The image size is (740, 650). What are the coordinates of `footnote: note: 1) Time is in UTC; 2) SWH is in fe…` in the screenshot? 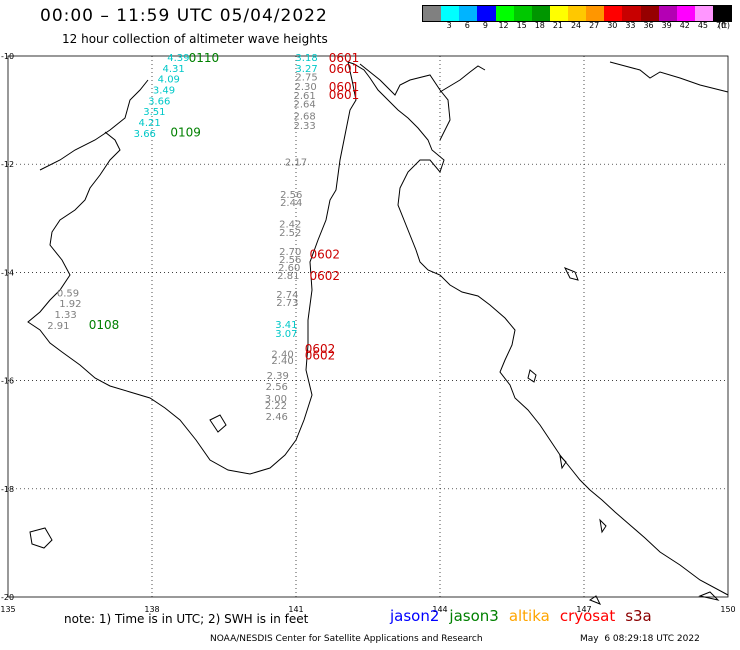 It's located at (186, 619).